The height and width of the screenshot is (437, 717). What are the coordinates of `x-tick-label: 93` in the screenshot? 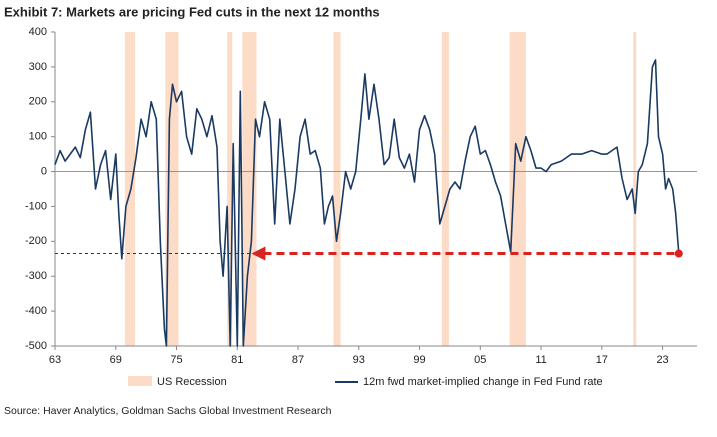 It's located at (359, 360).